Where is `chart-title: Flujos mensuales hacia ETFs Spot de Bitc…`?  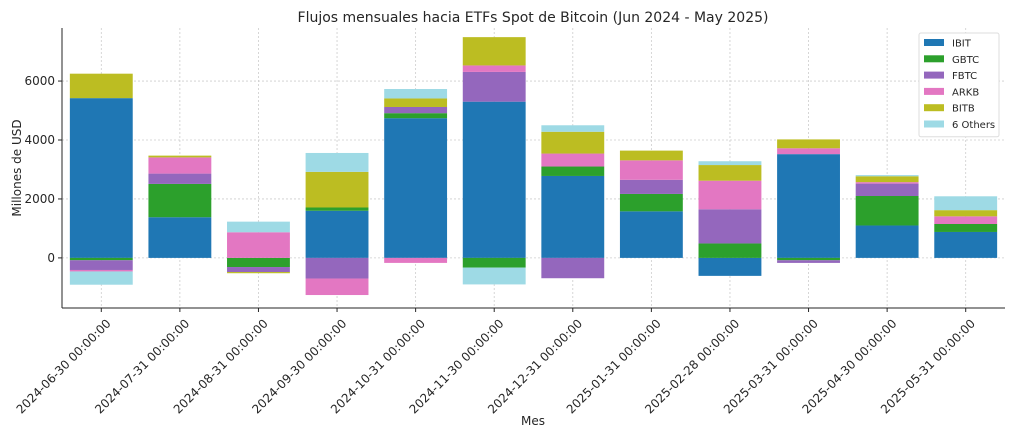
chart-title: Flujos mensuales hacia ETFs Spot de Bitc… is located at coordinates (533, 18).